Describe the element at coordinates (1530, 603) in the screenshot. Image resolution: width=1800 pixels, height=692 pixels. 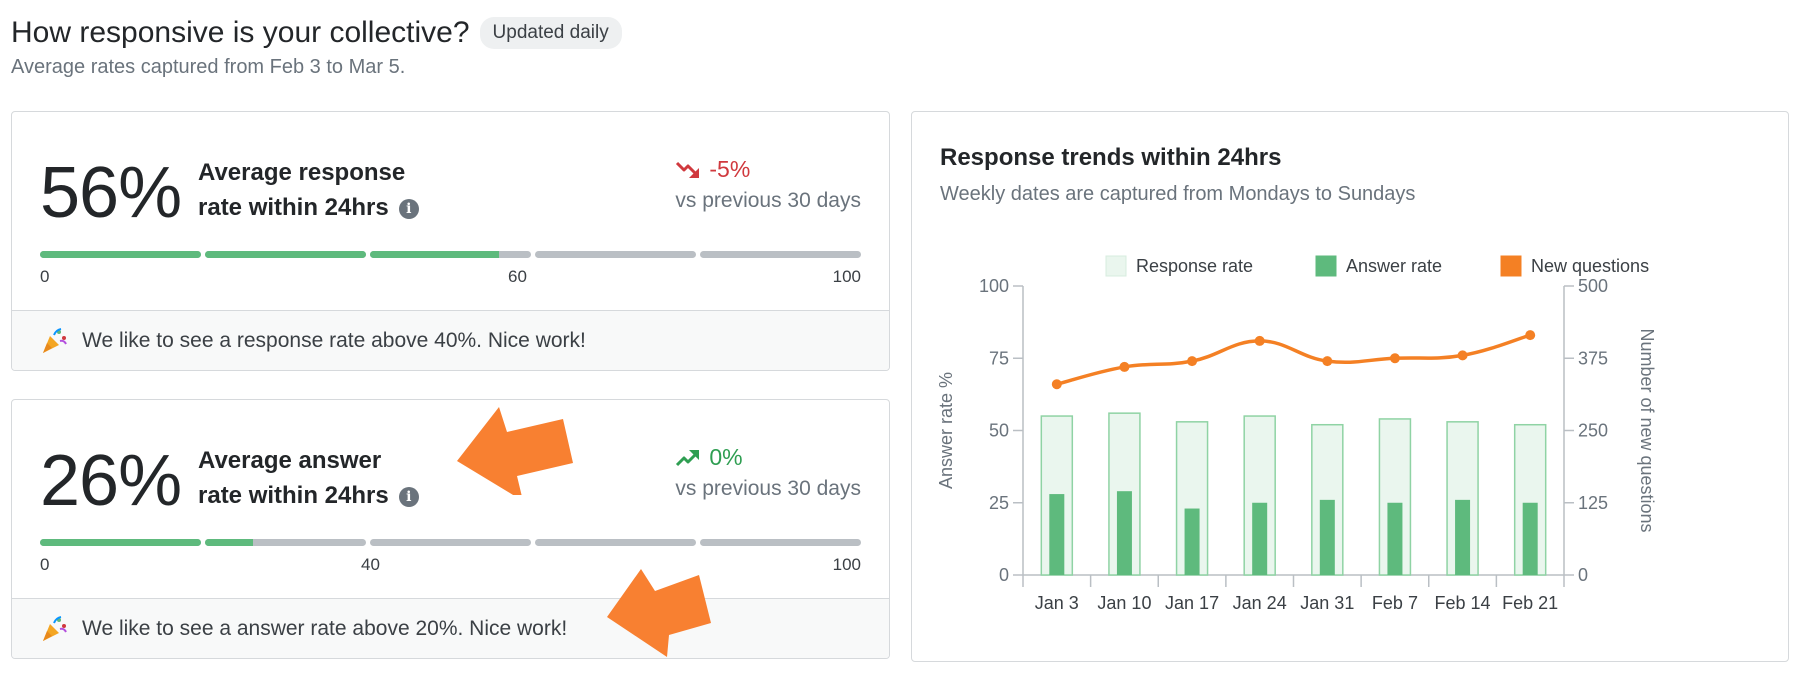
I see `x-tick-label: Feb 21` at that location.